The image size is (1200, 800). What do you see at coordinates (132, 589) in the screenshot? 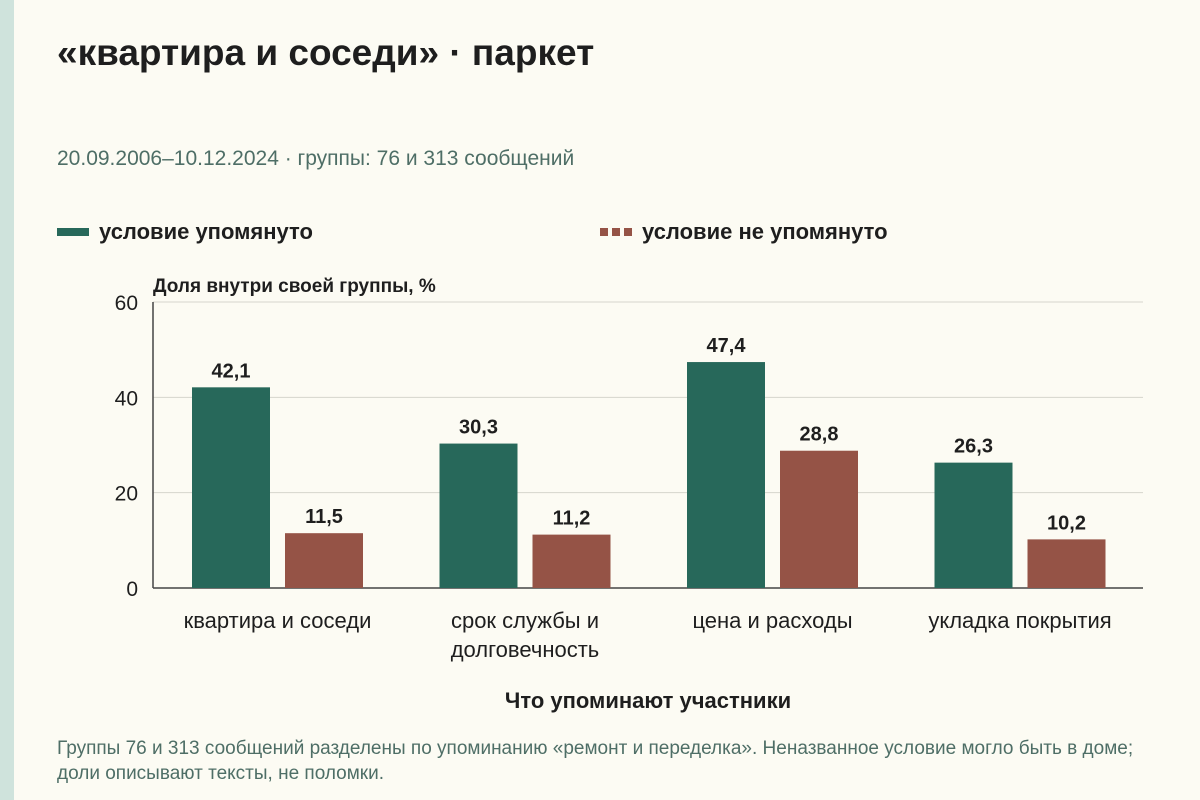
I see `y-tick-label: 0` at bounding box center [132, 589].